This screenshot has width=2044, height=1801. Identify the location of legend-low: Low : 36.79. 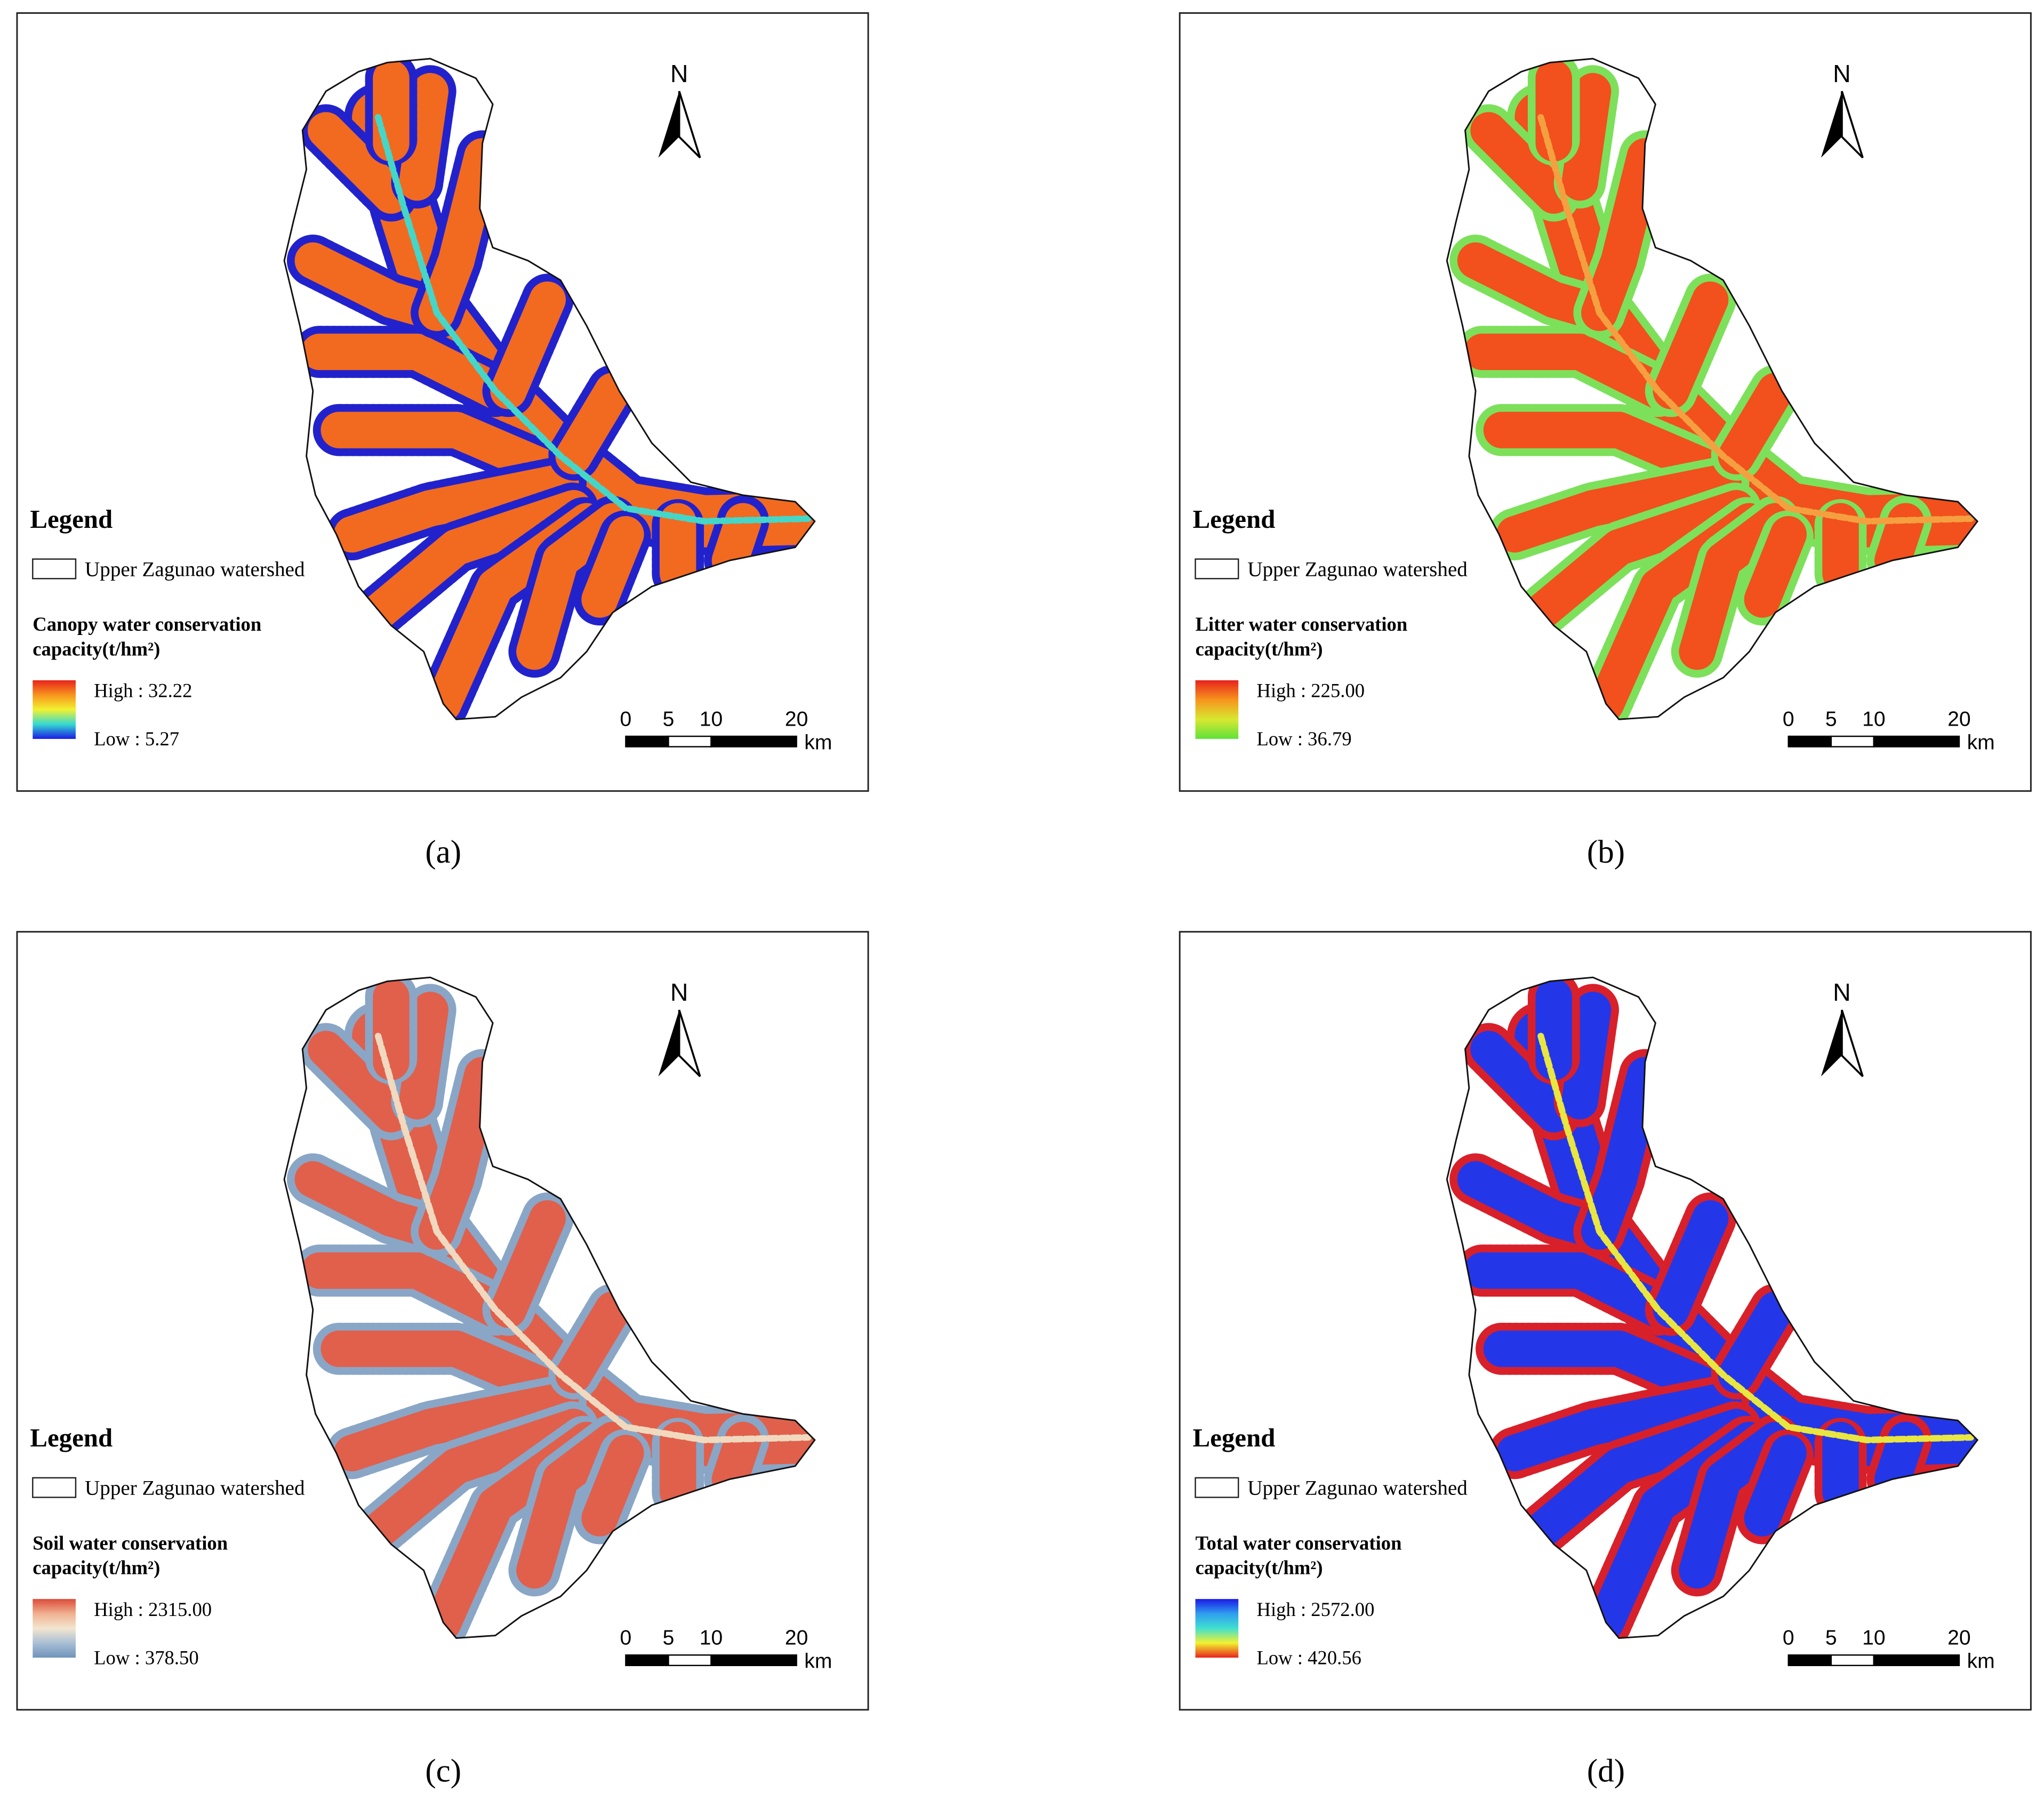
(1303, 739).